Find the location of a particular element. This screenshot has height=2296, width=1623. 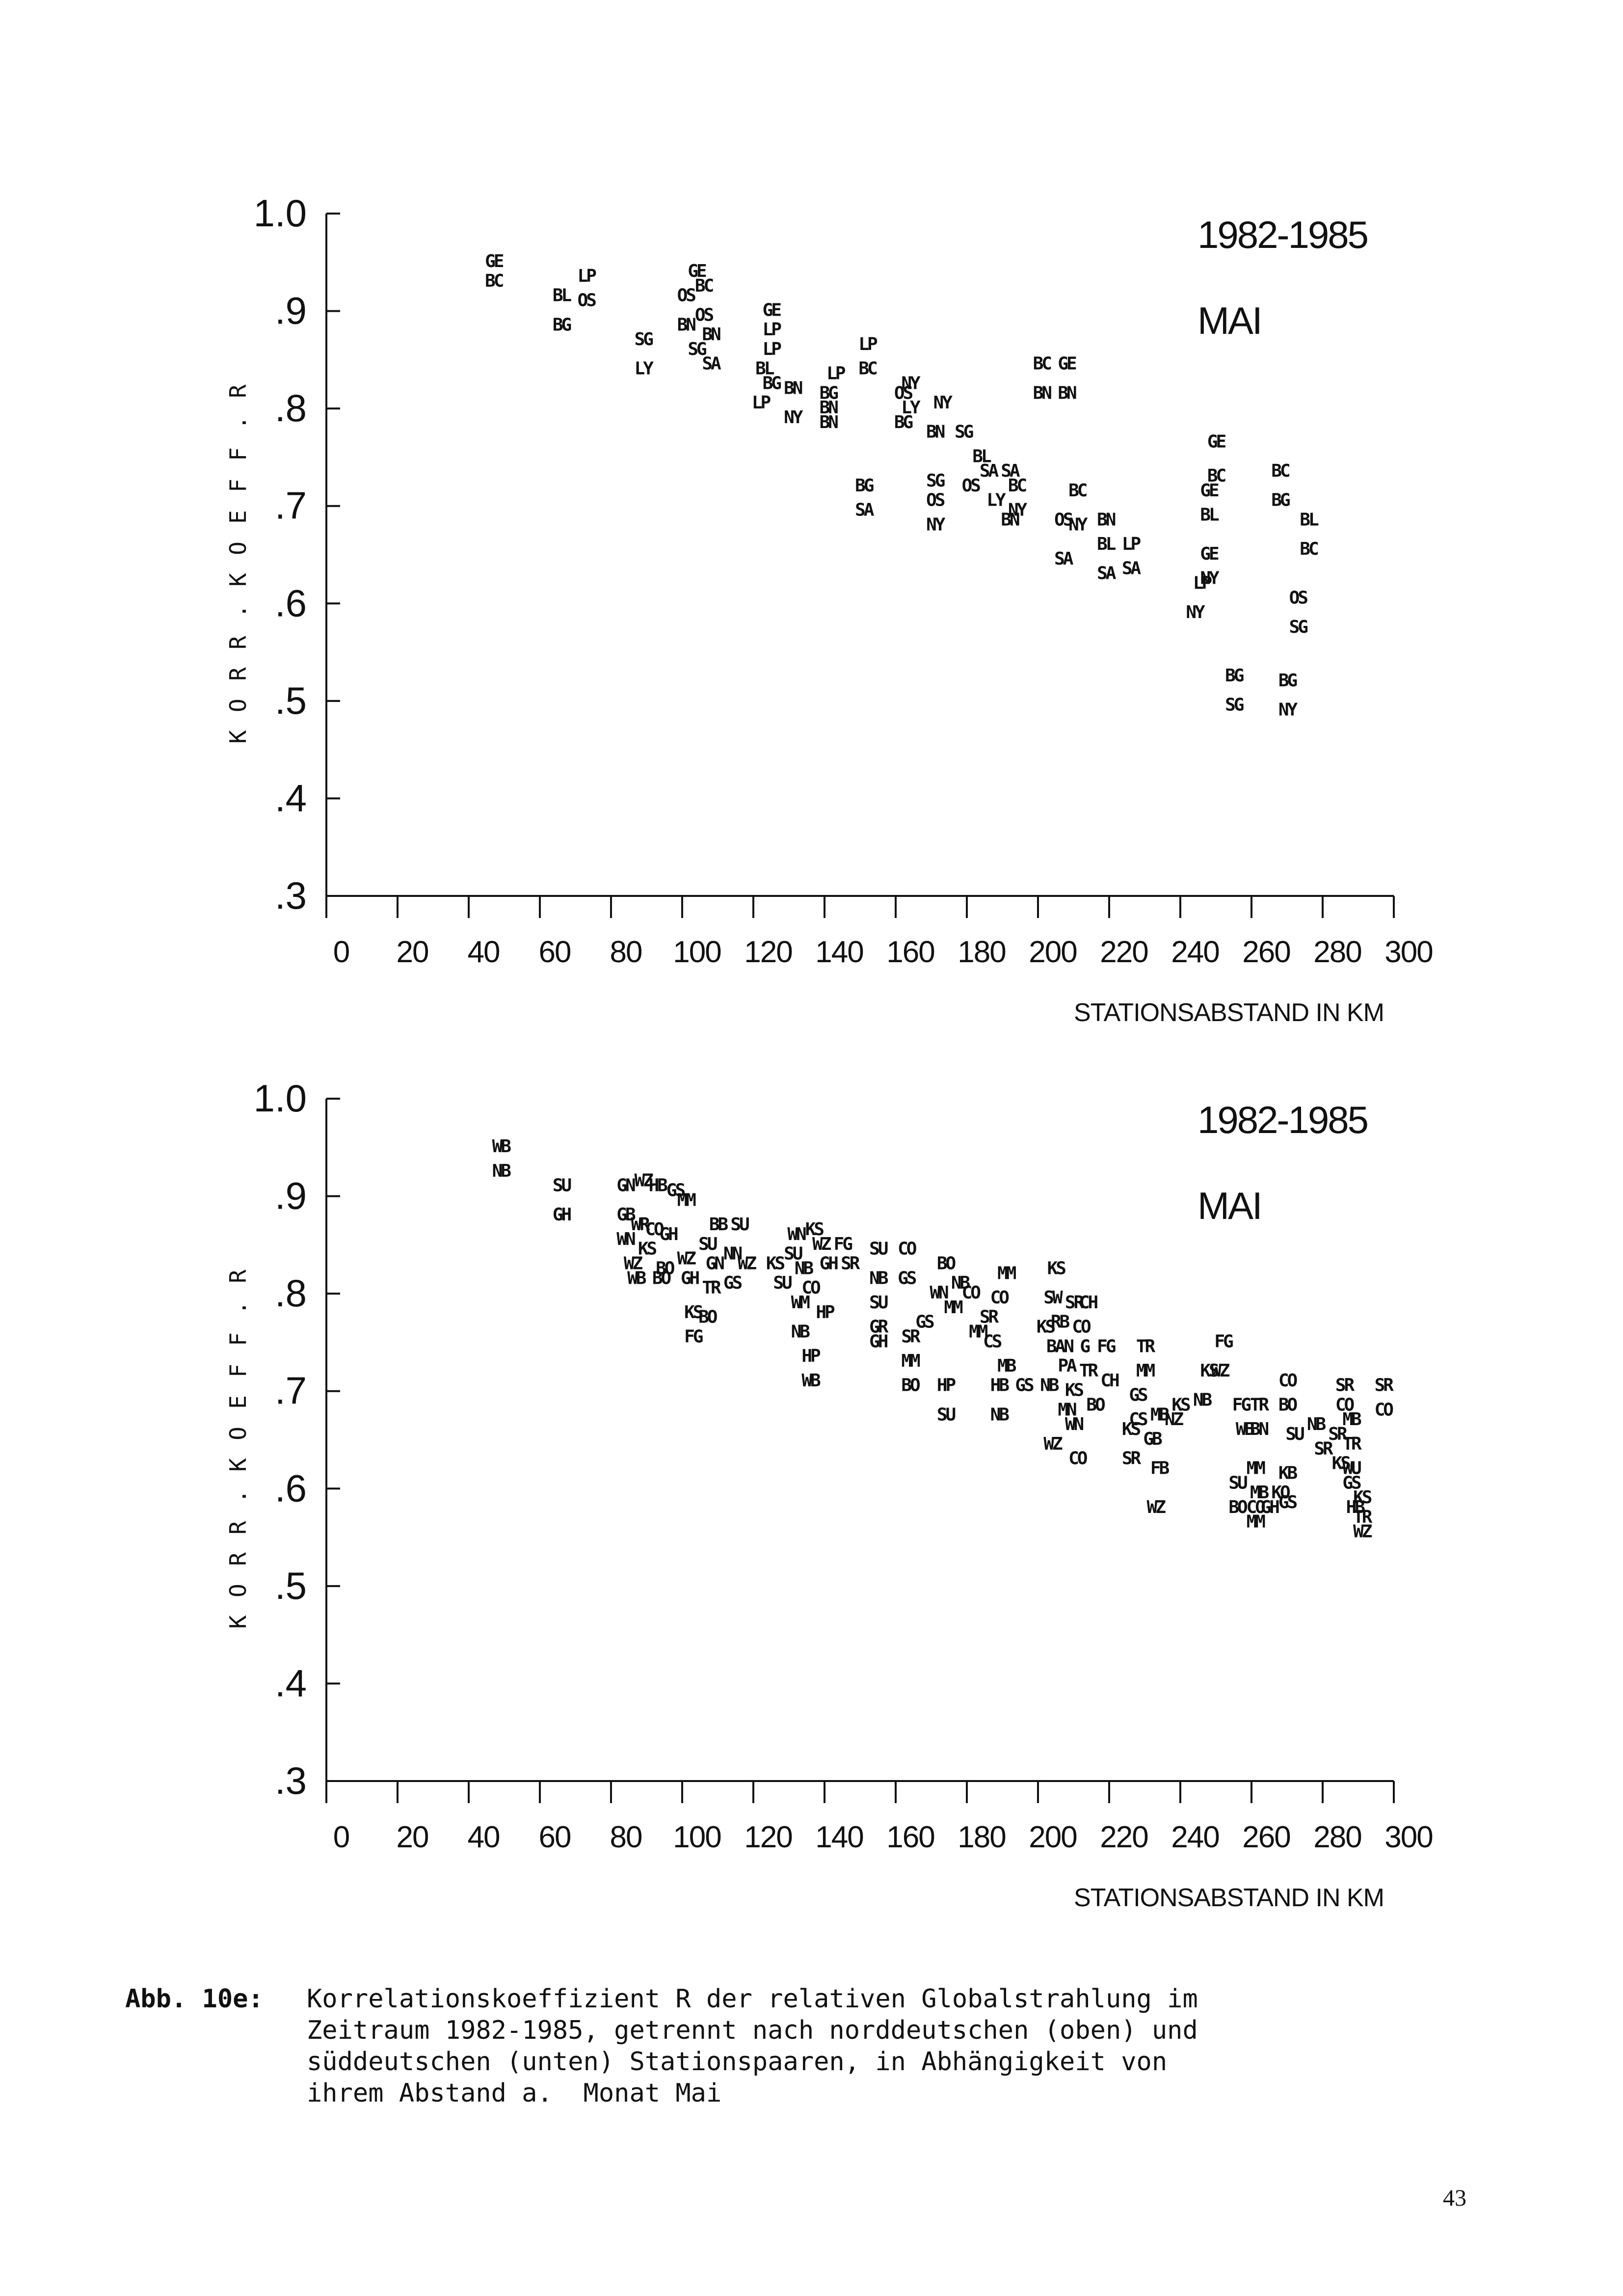

data-point-label: MN is located at coordinates (1067, 1410).